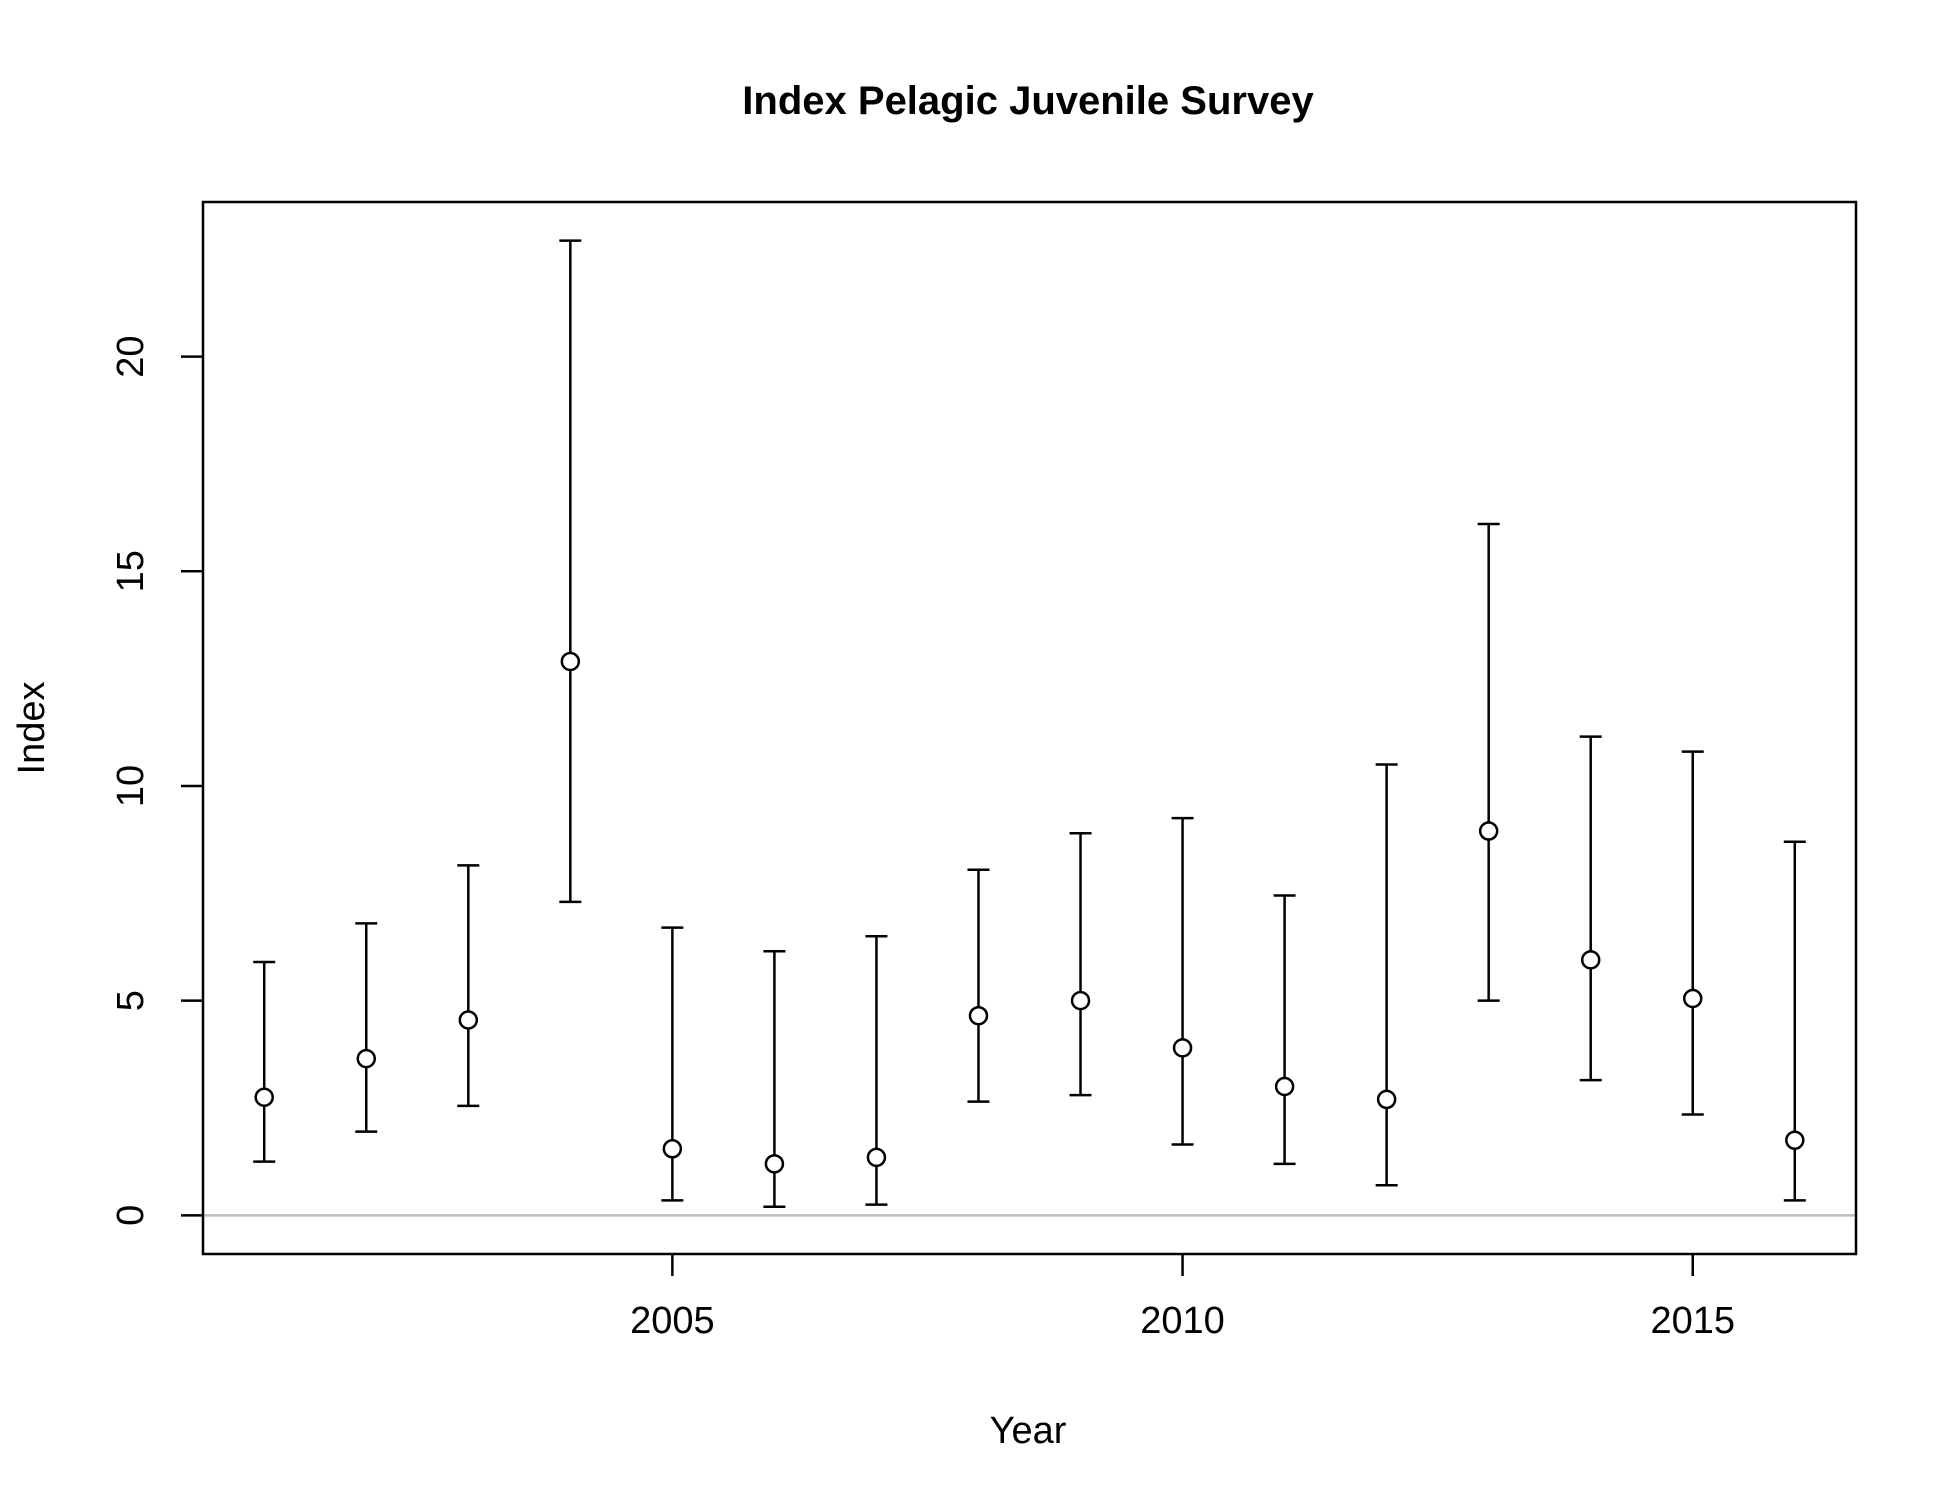 This screenshot has height=1500, width=1950. What do you see at coordinates (131, 786) in the screenshot?
I see `y-tick-label: 10` at bounding box center [131, 786].